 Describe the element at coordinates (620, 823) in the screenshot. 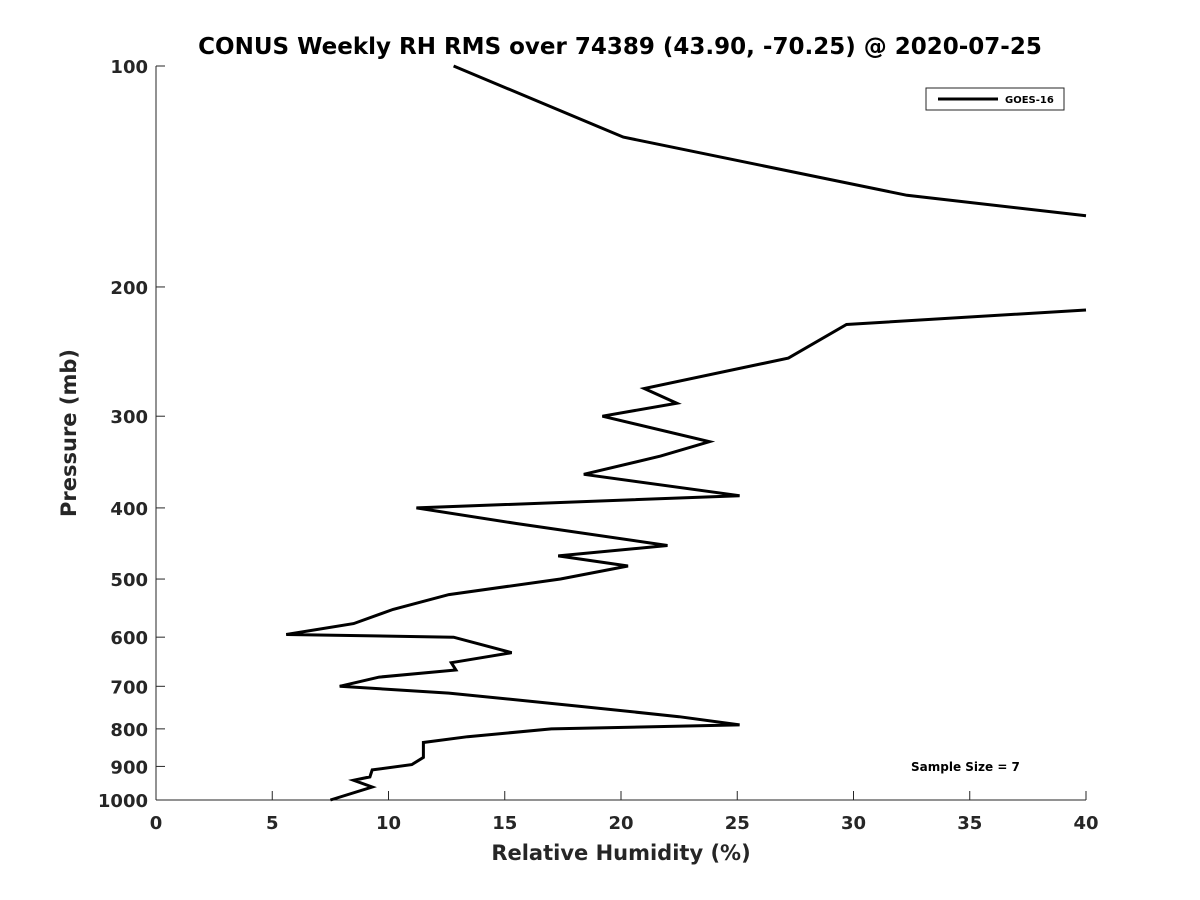

I see `x-tick-label: 20` at that location.